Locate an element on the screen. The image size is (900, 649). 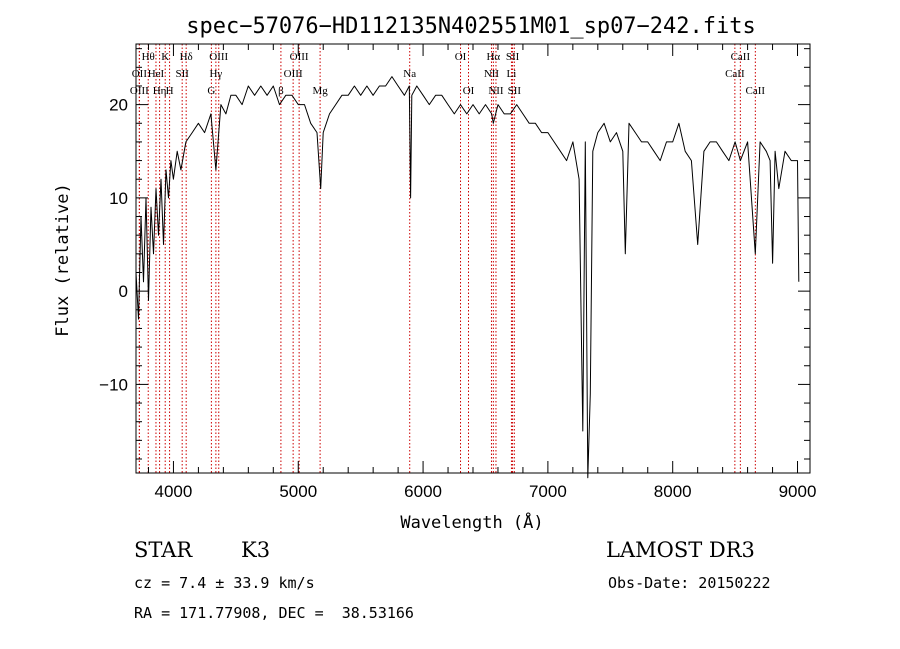
subclass-label: K3 is located at coordinates (256, 550).